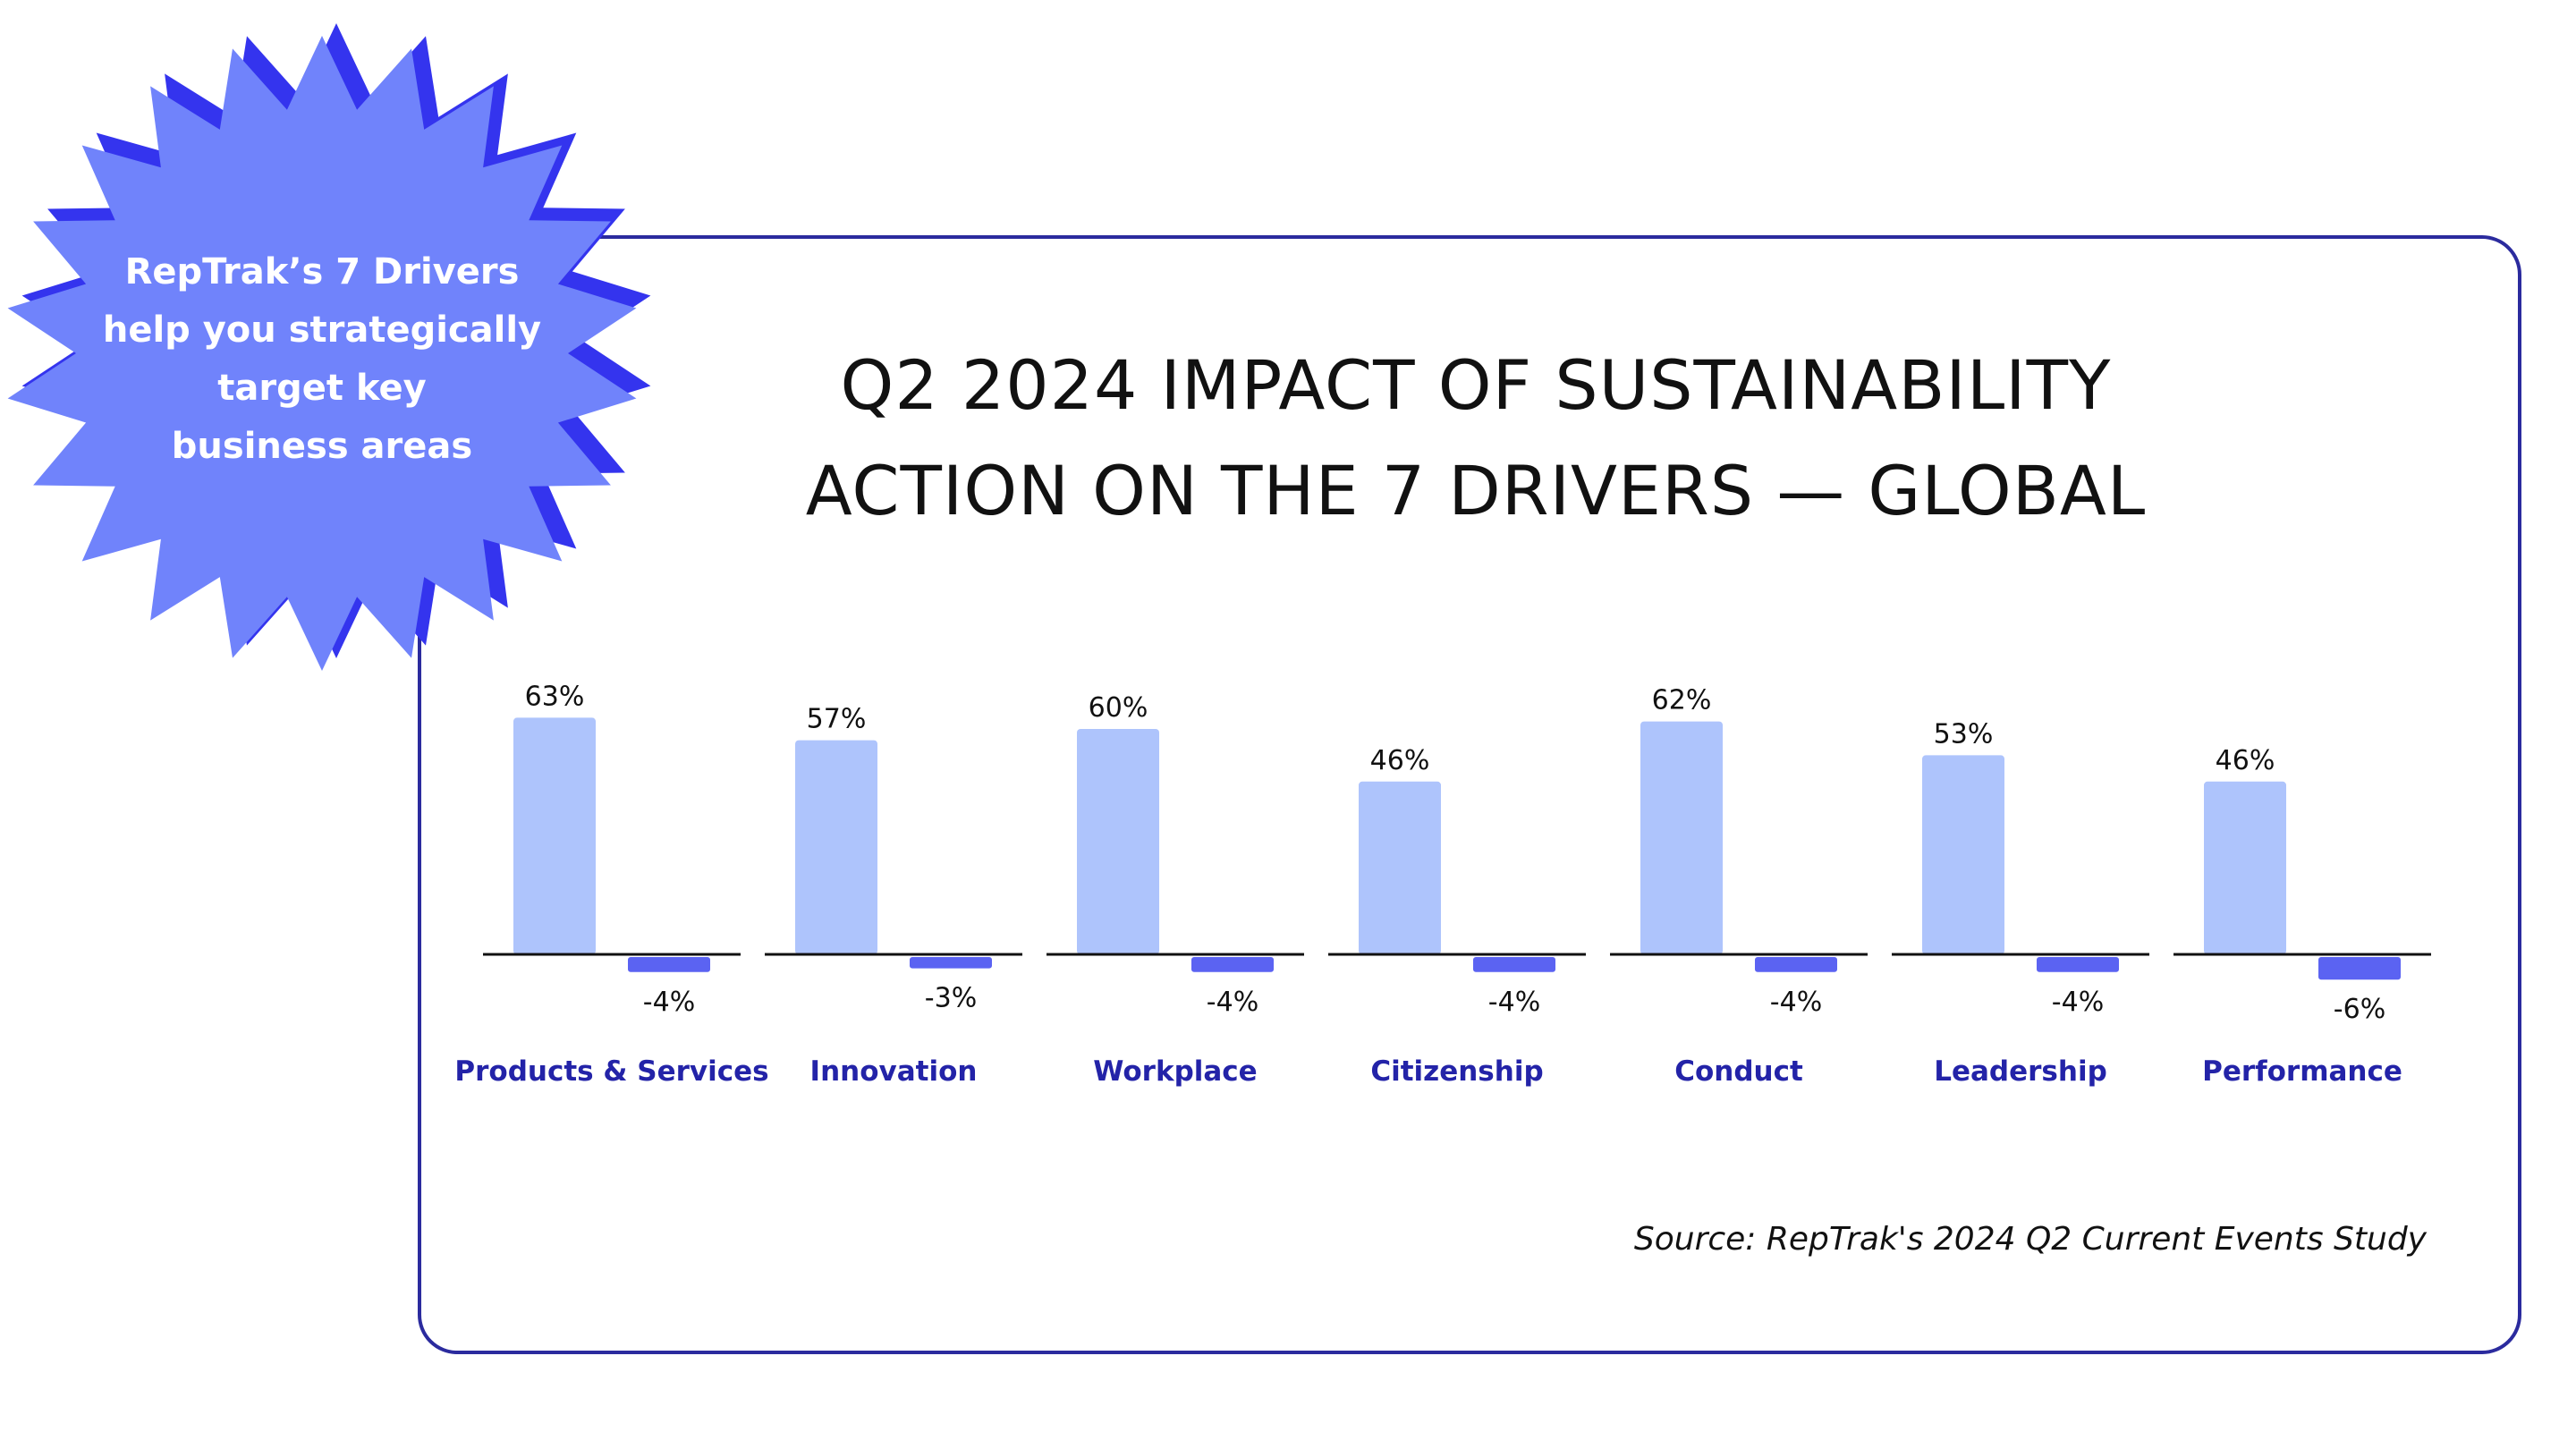 The width and height of the screenshot is (2576, 1449). Describe the element at coordinates (1682, 700) in the screenshot. I see `positive-data-label: 62%` at that location.